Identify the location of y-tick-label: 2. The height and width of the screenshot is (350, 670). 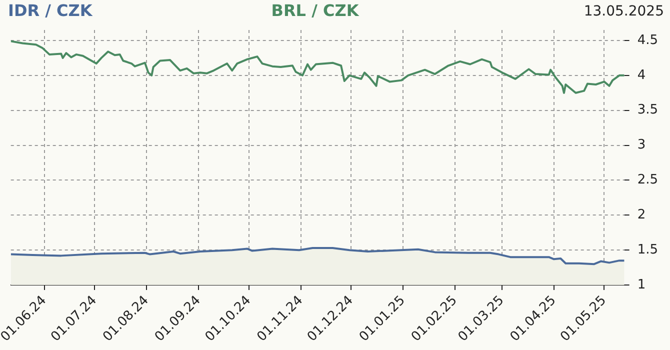
(641, 215).